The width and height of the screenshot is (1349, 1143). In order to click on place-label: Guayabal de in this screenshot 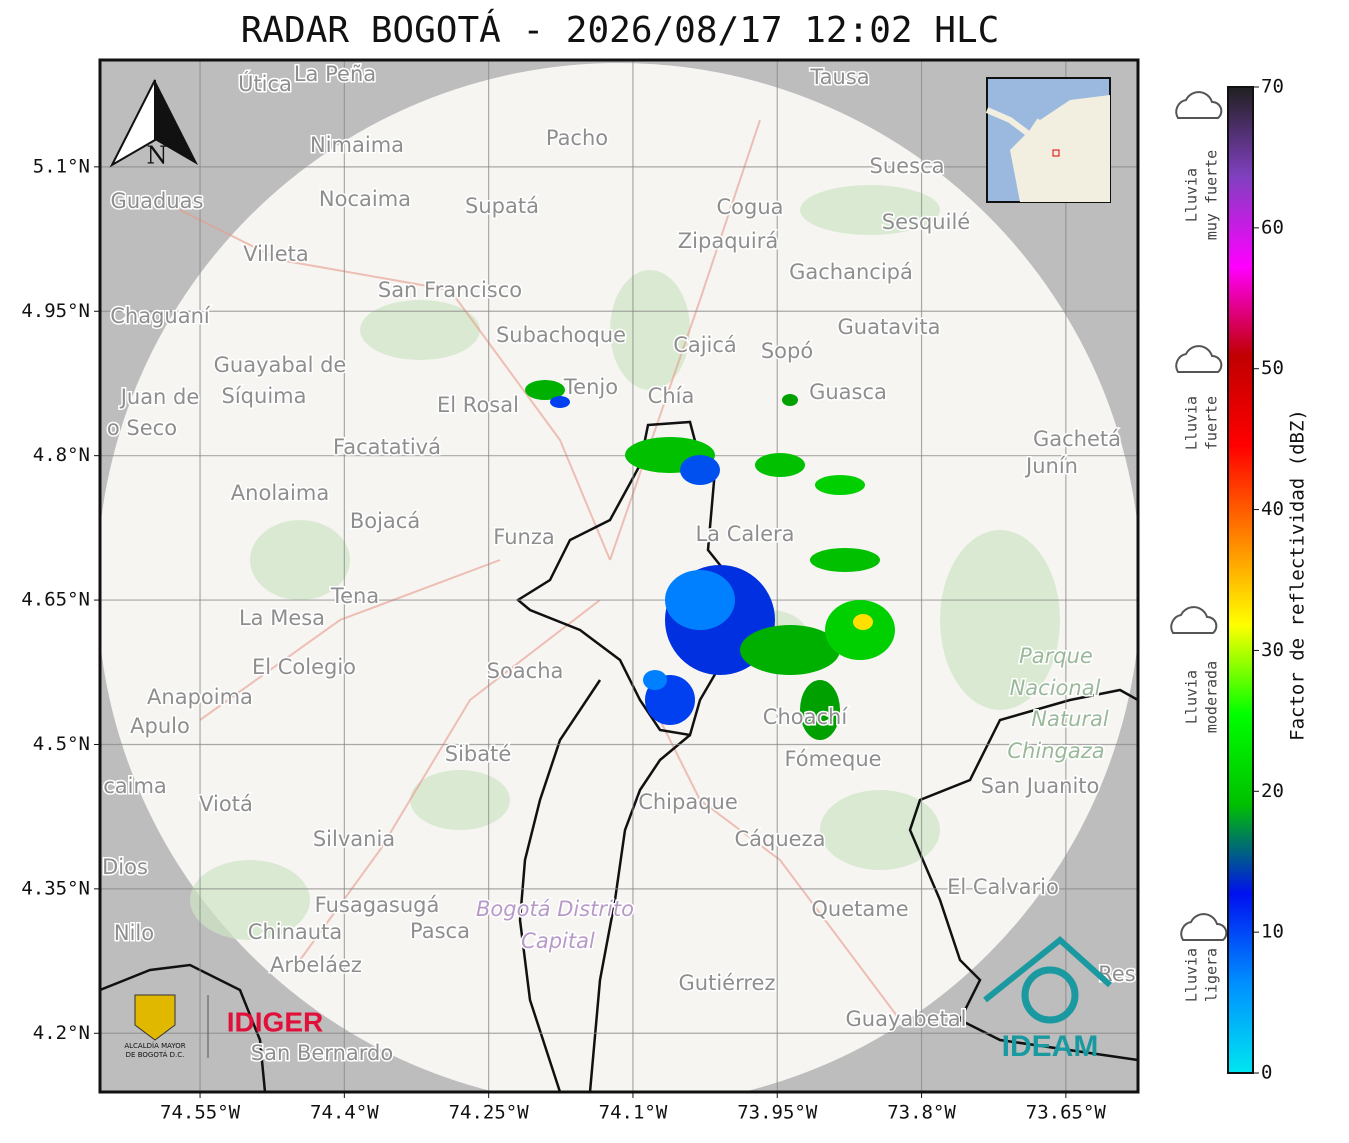, I will do `click(280, 365)`.